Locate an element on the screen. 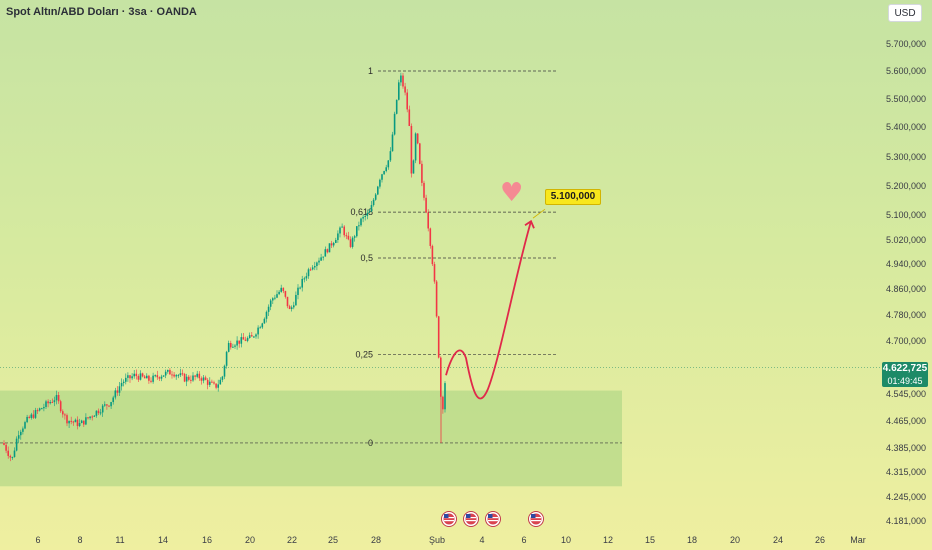 This screenshot has width=932, height=550. y-tick-label: 5.500,000 is located at coordinates (906, 99).